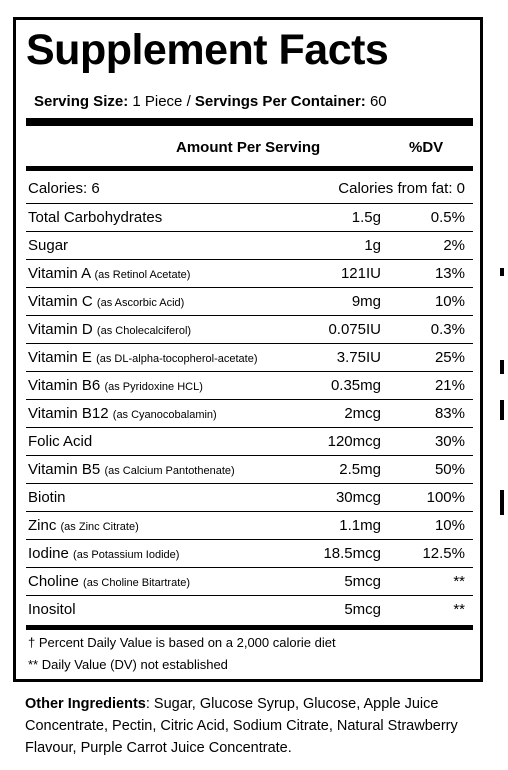  Describe the element at coordinates (366, 301) in the screenshot. I see `nutrient-amount: 9mg` at that location.